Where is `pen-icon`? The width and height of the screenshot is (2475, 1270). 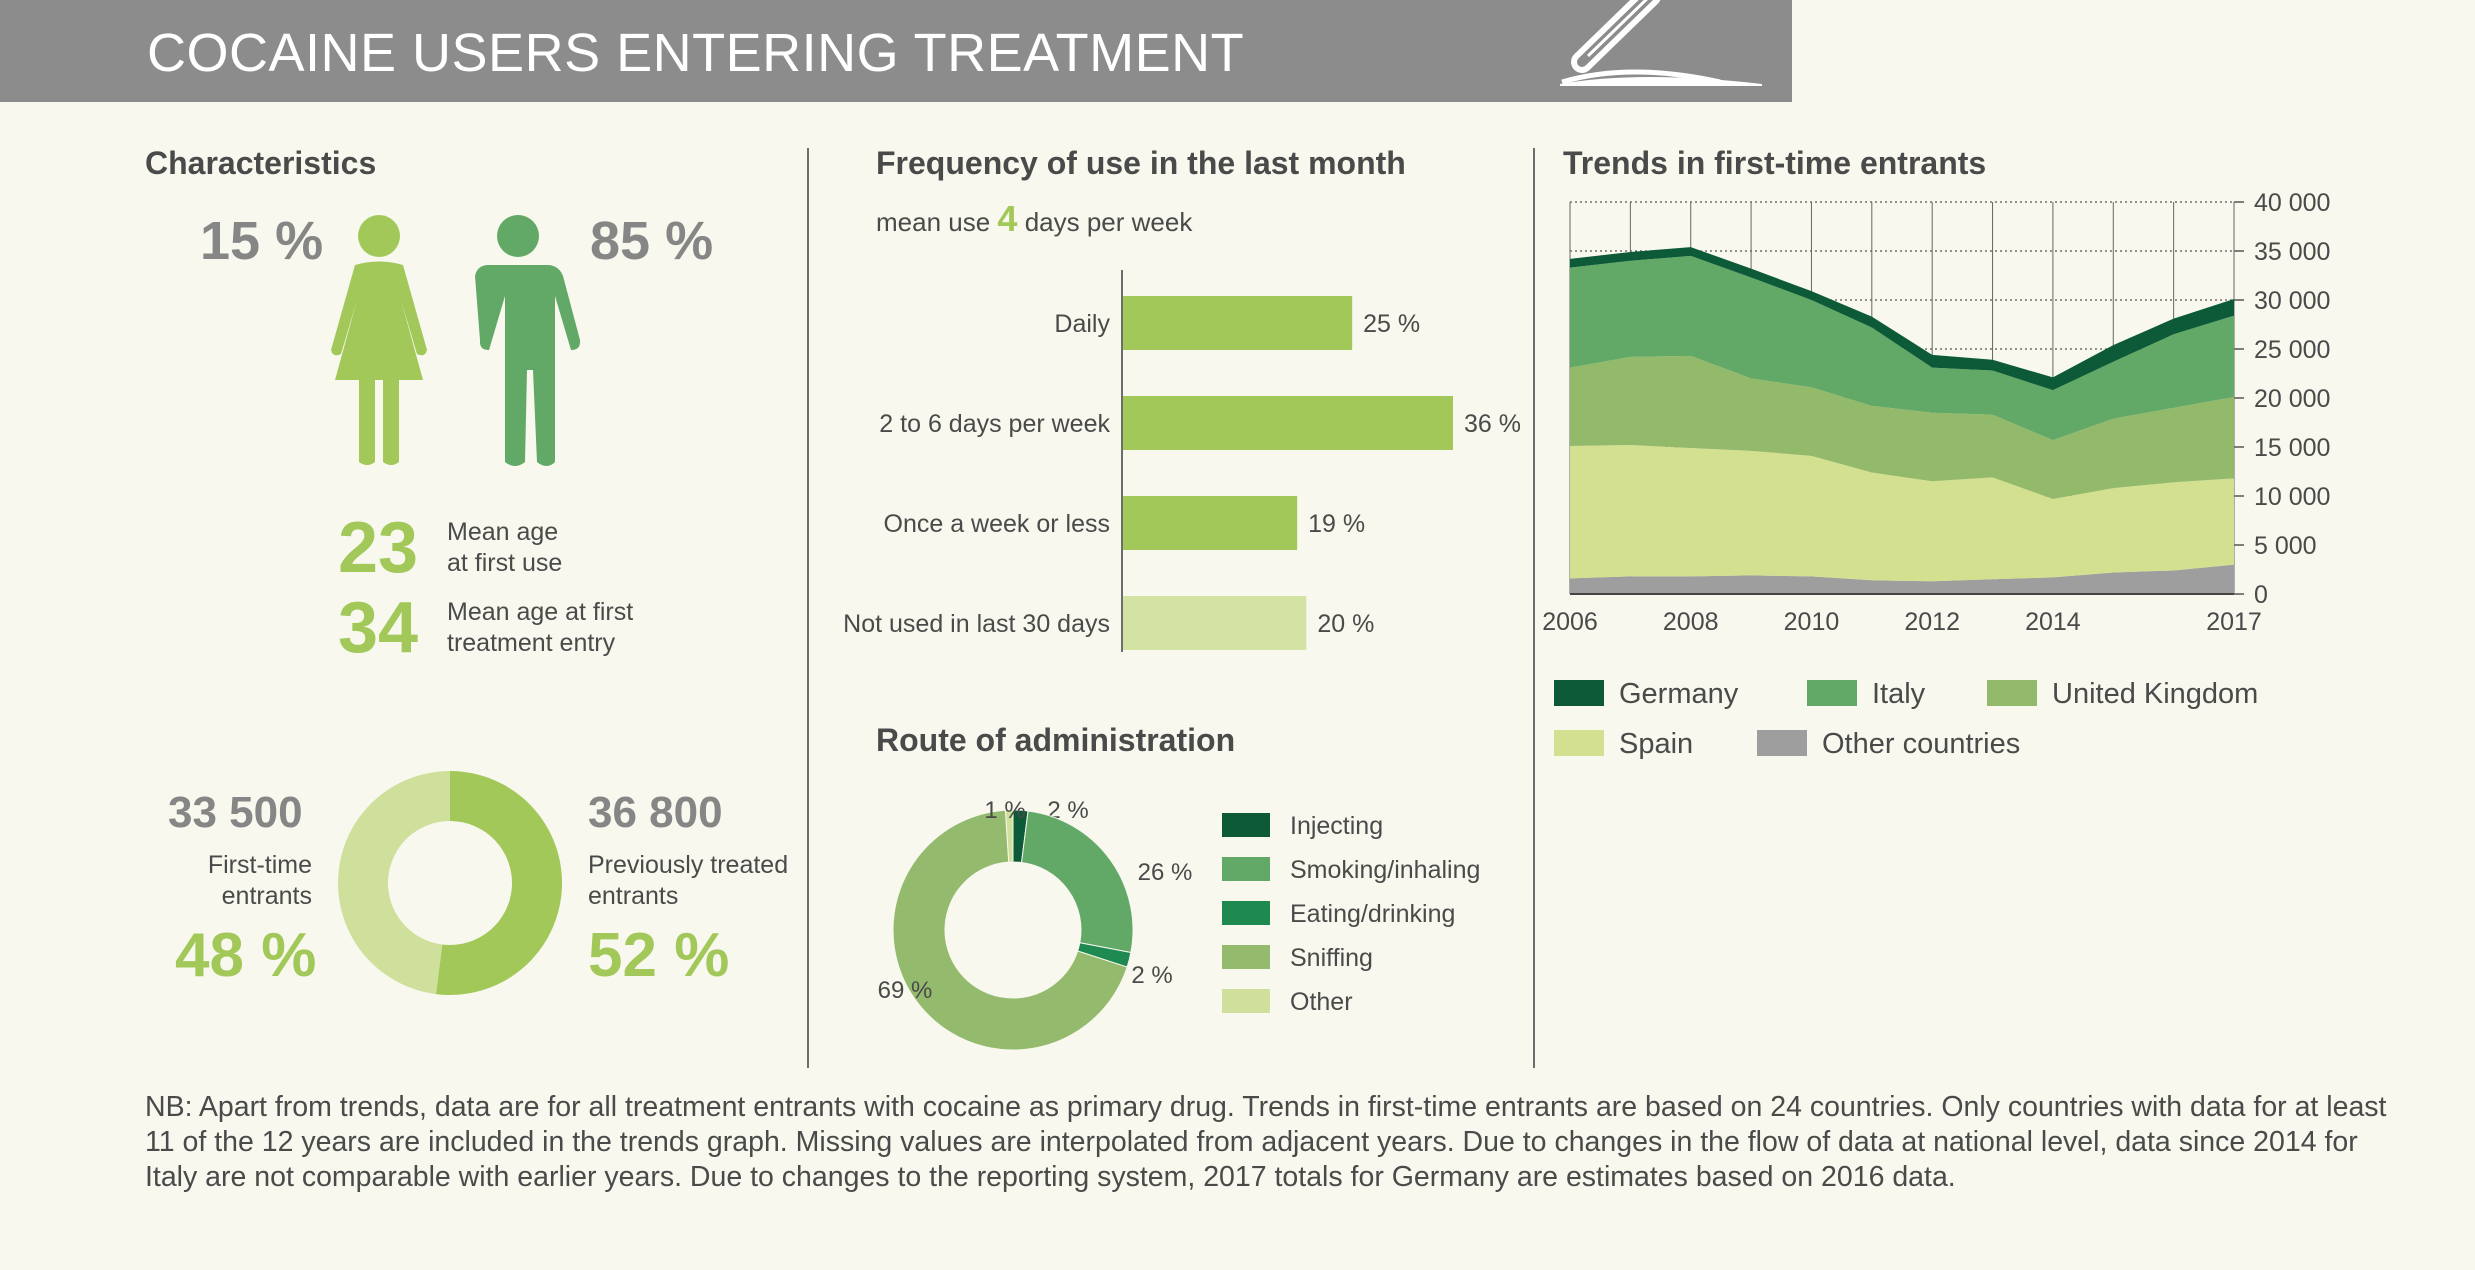
pen-icon is located at coordinates (1661, 43).